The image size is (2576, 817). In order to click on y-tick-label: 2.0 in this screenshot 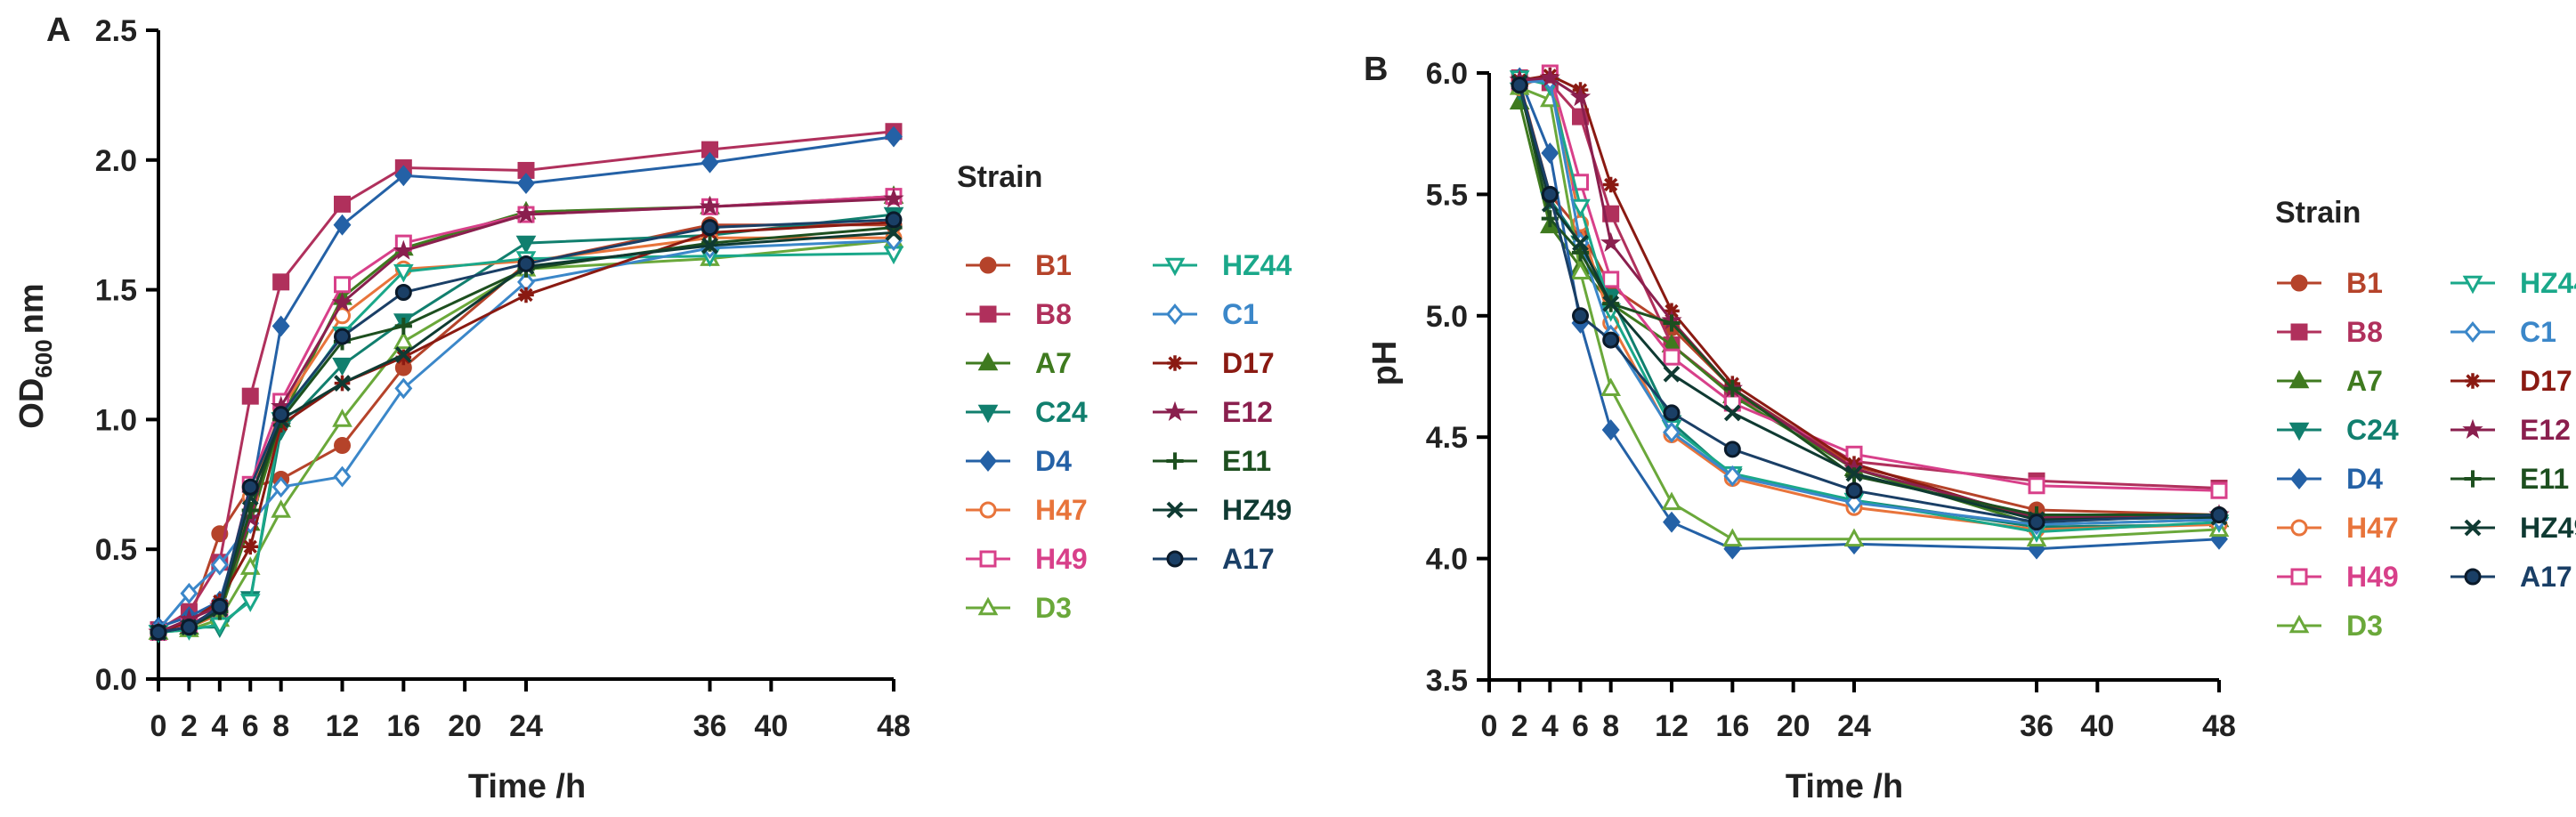, I will do `click(116, 161)`.